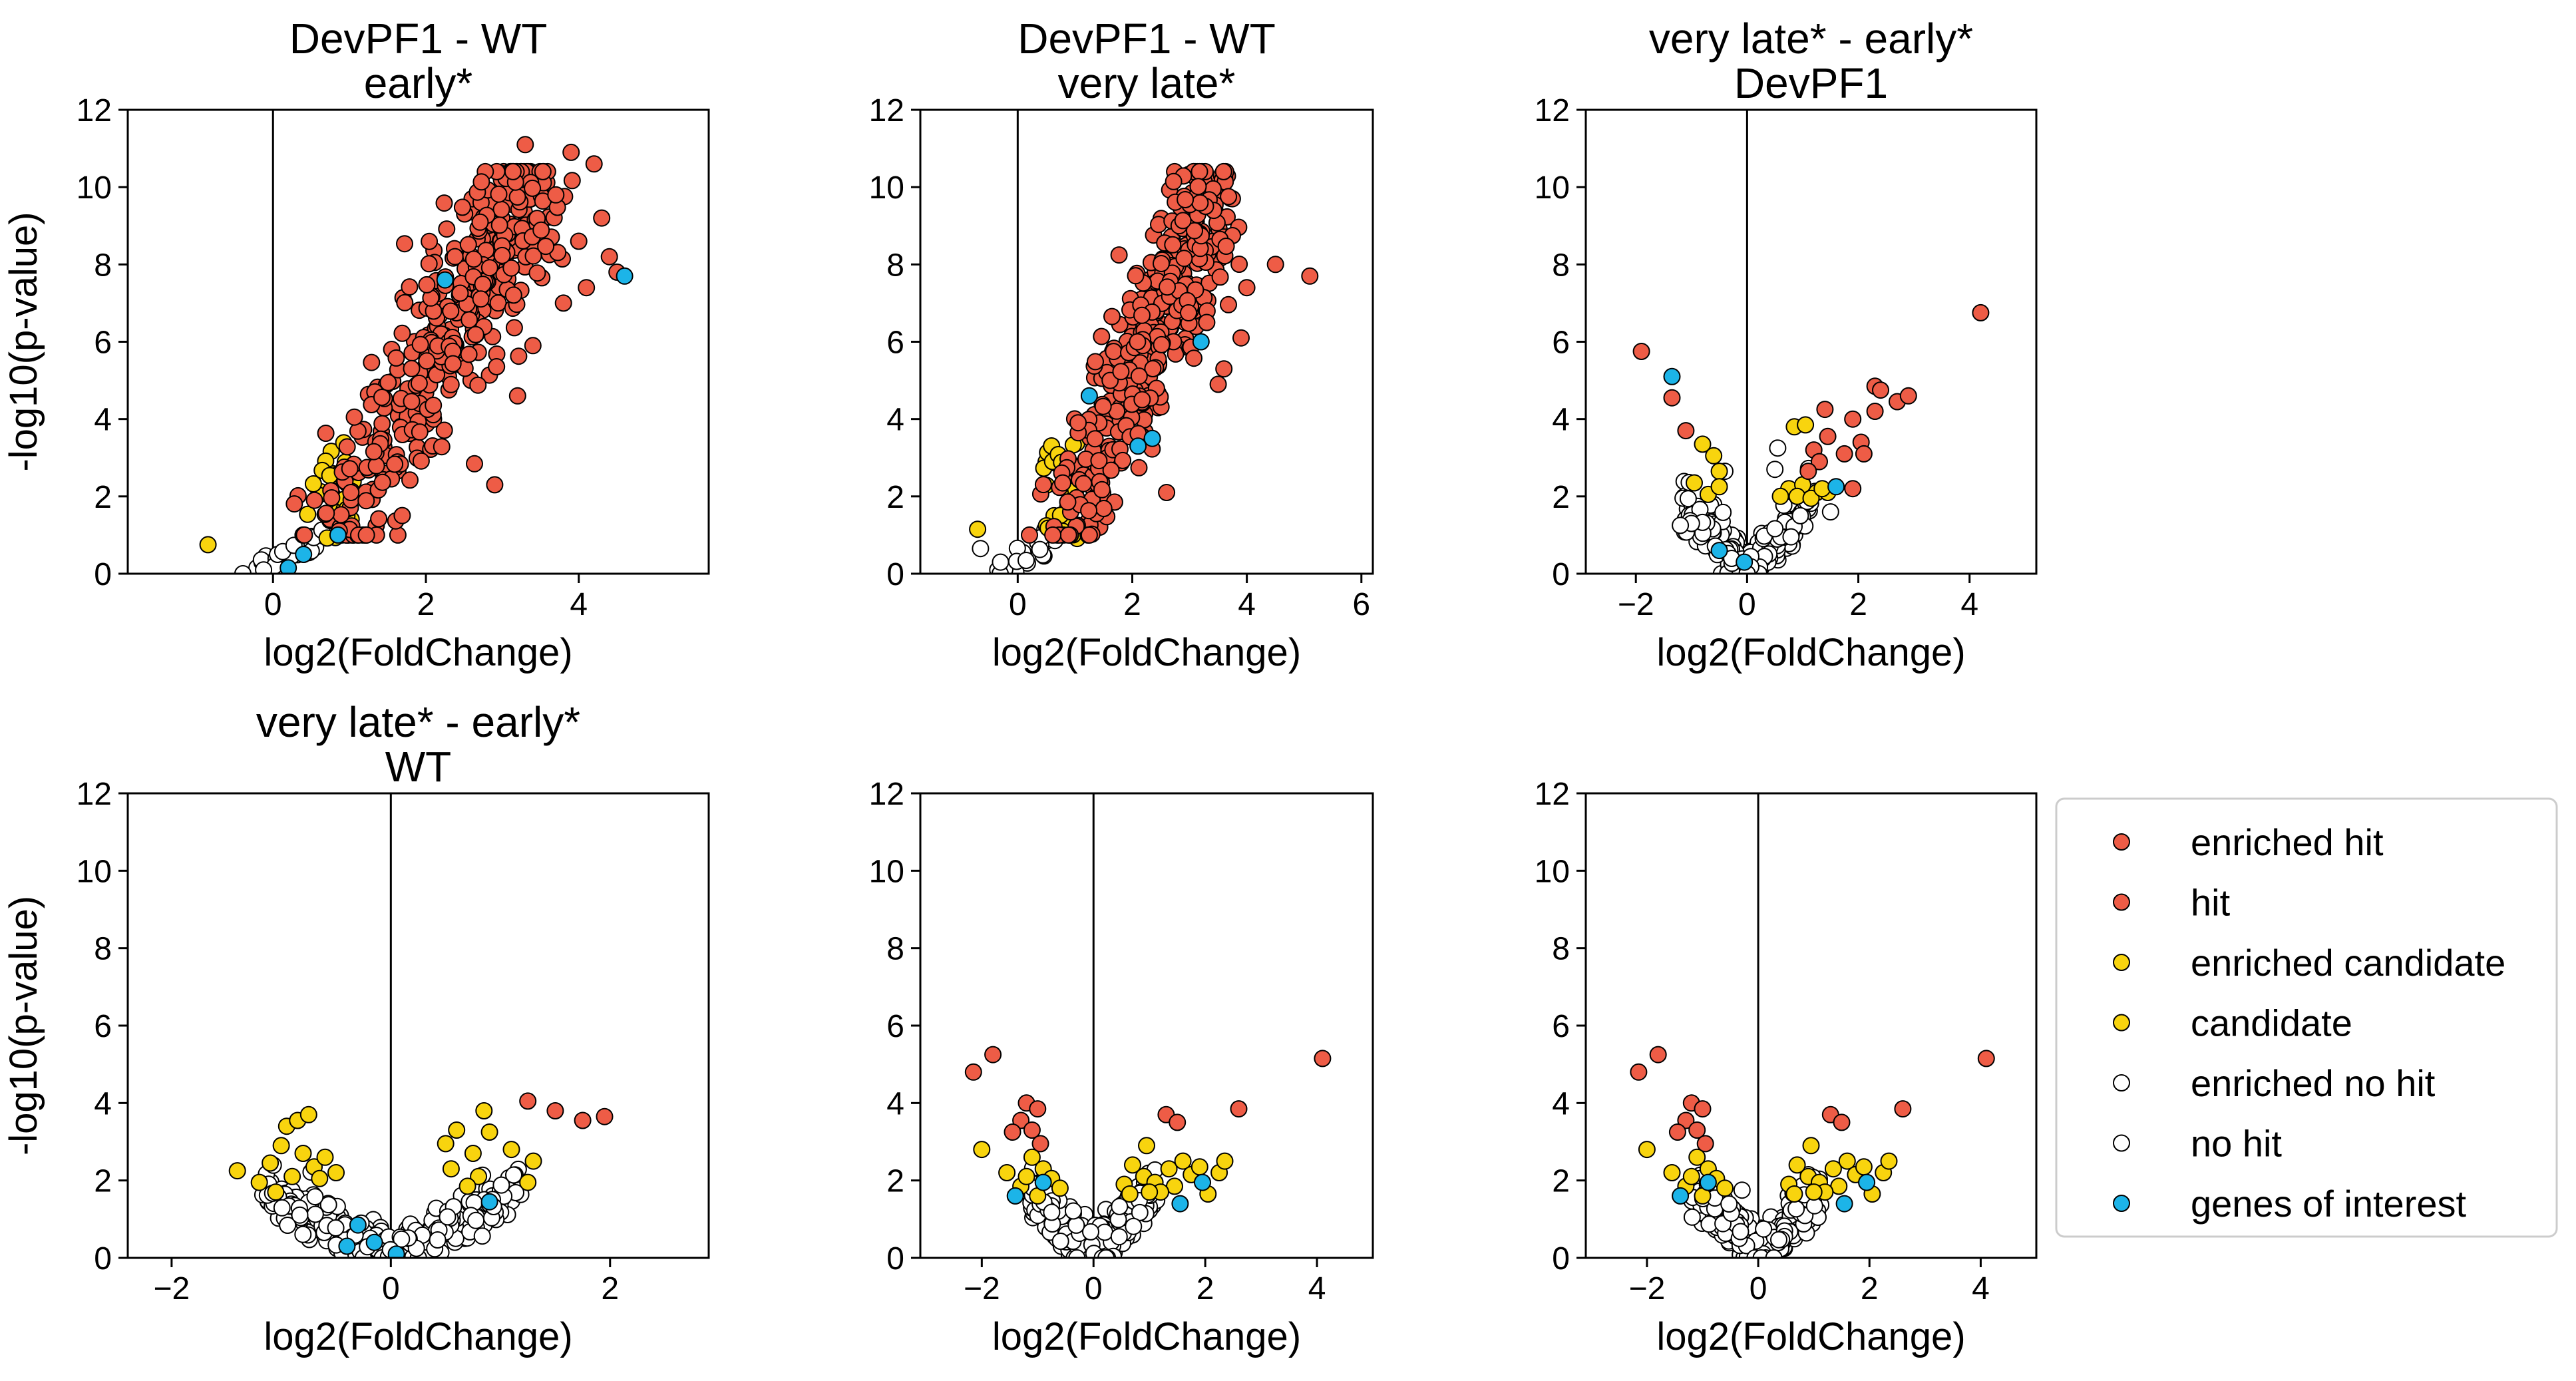 The image size is (2576, 1381). I want to click on legend-label: enriched hit, so click(2288, 842).